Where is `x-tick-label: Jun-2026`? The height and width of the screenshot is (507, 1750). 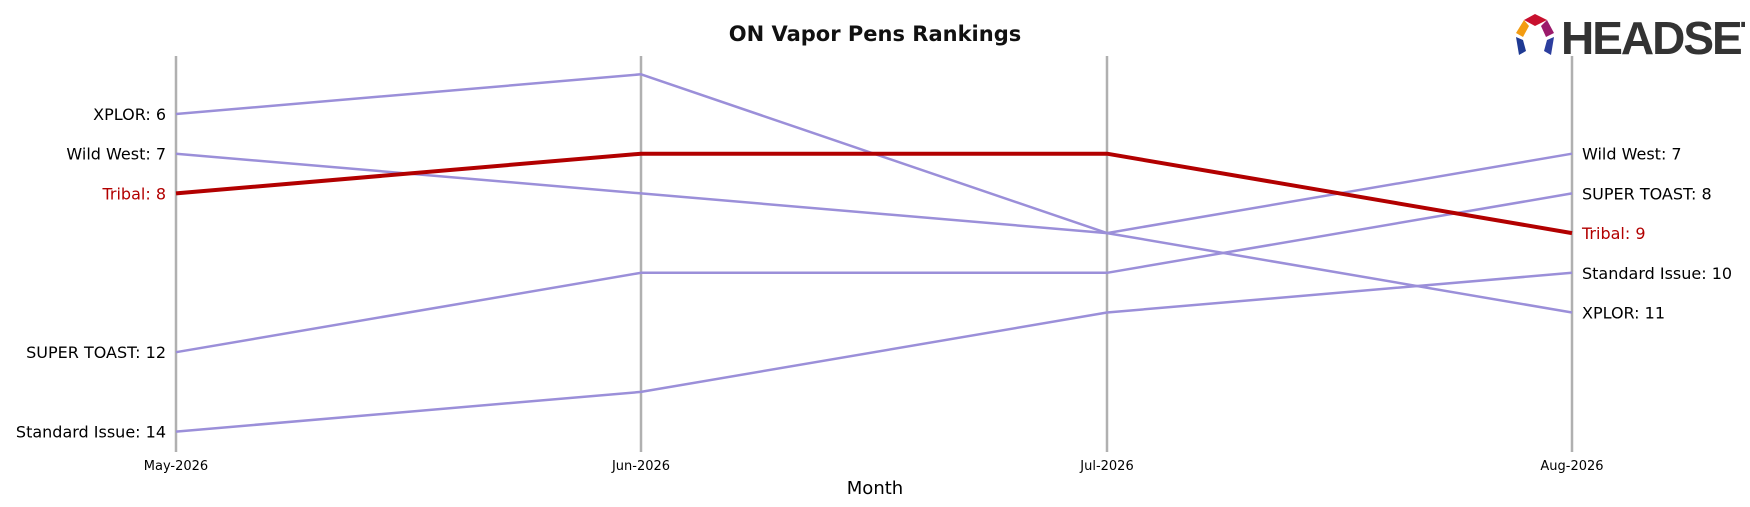
x-tick-label: Jun-2026 is located at coordinates (640, 466).